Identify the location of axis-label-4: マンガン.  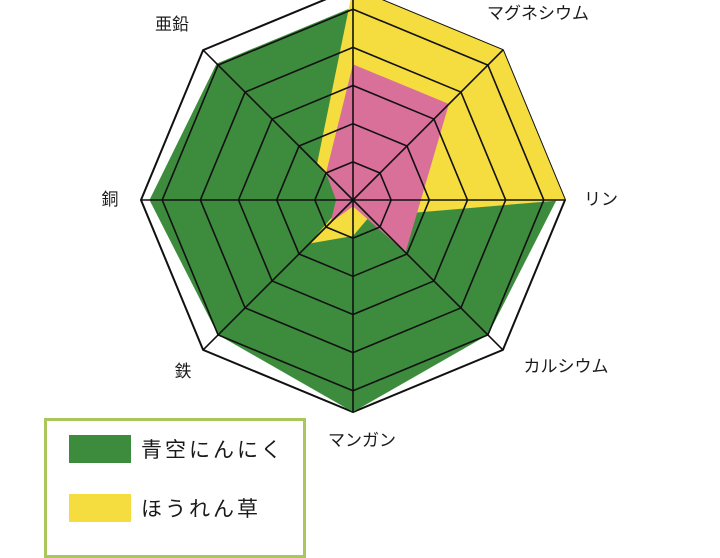
(362, 441).